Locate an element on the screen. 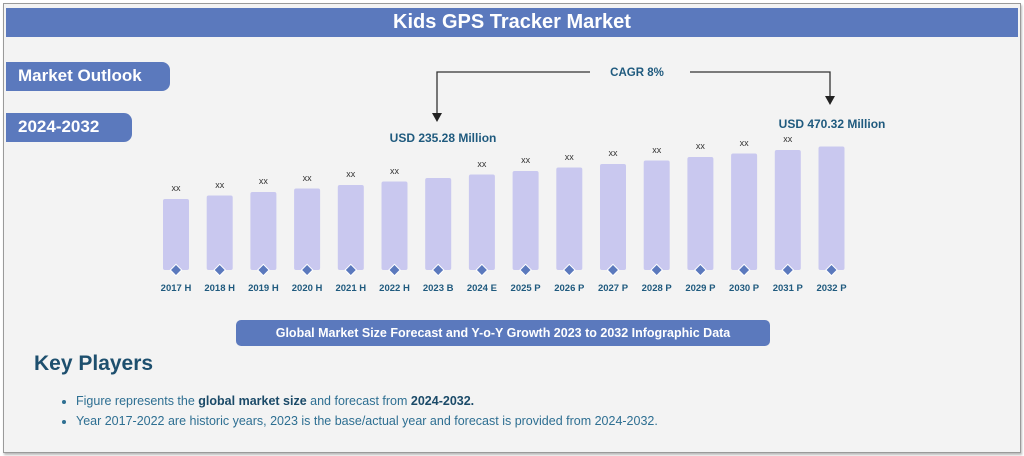 This screenshot has width=1024, height=456. cagr-label: CAGR 8% is located at coordinates (637, 73).